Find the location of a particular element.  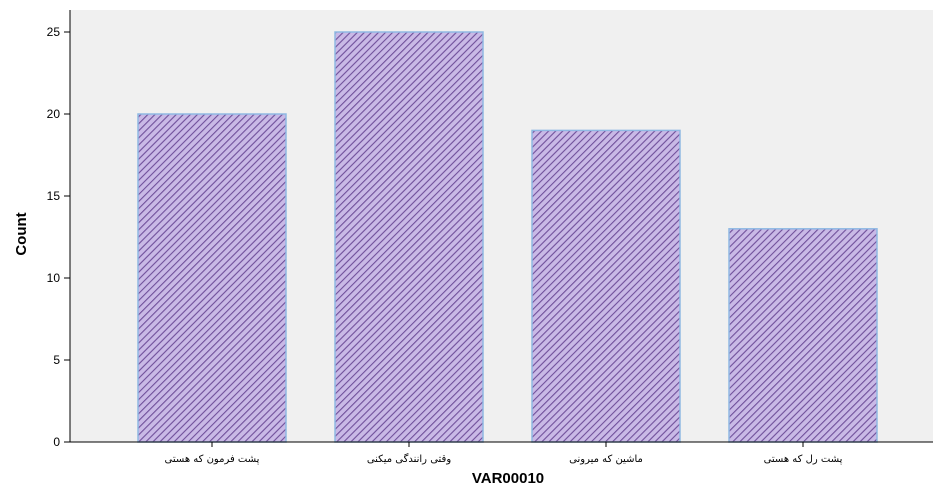

y-tick-label: 0 is located at coordinates (56, 442).